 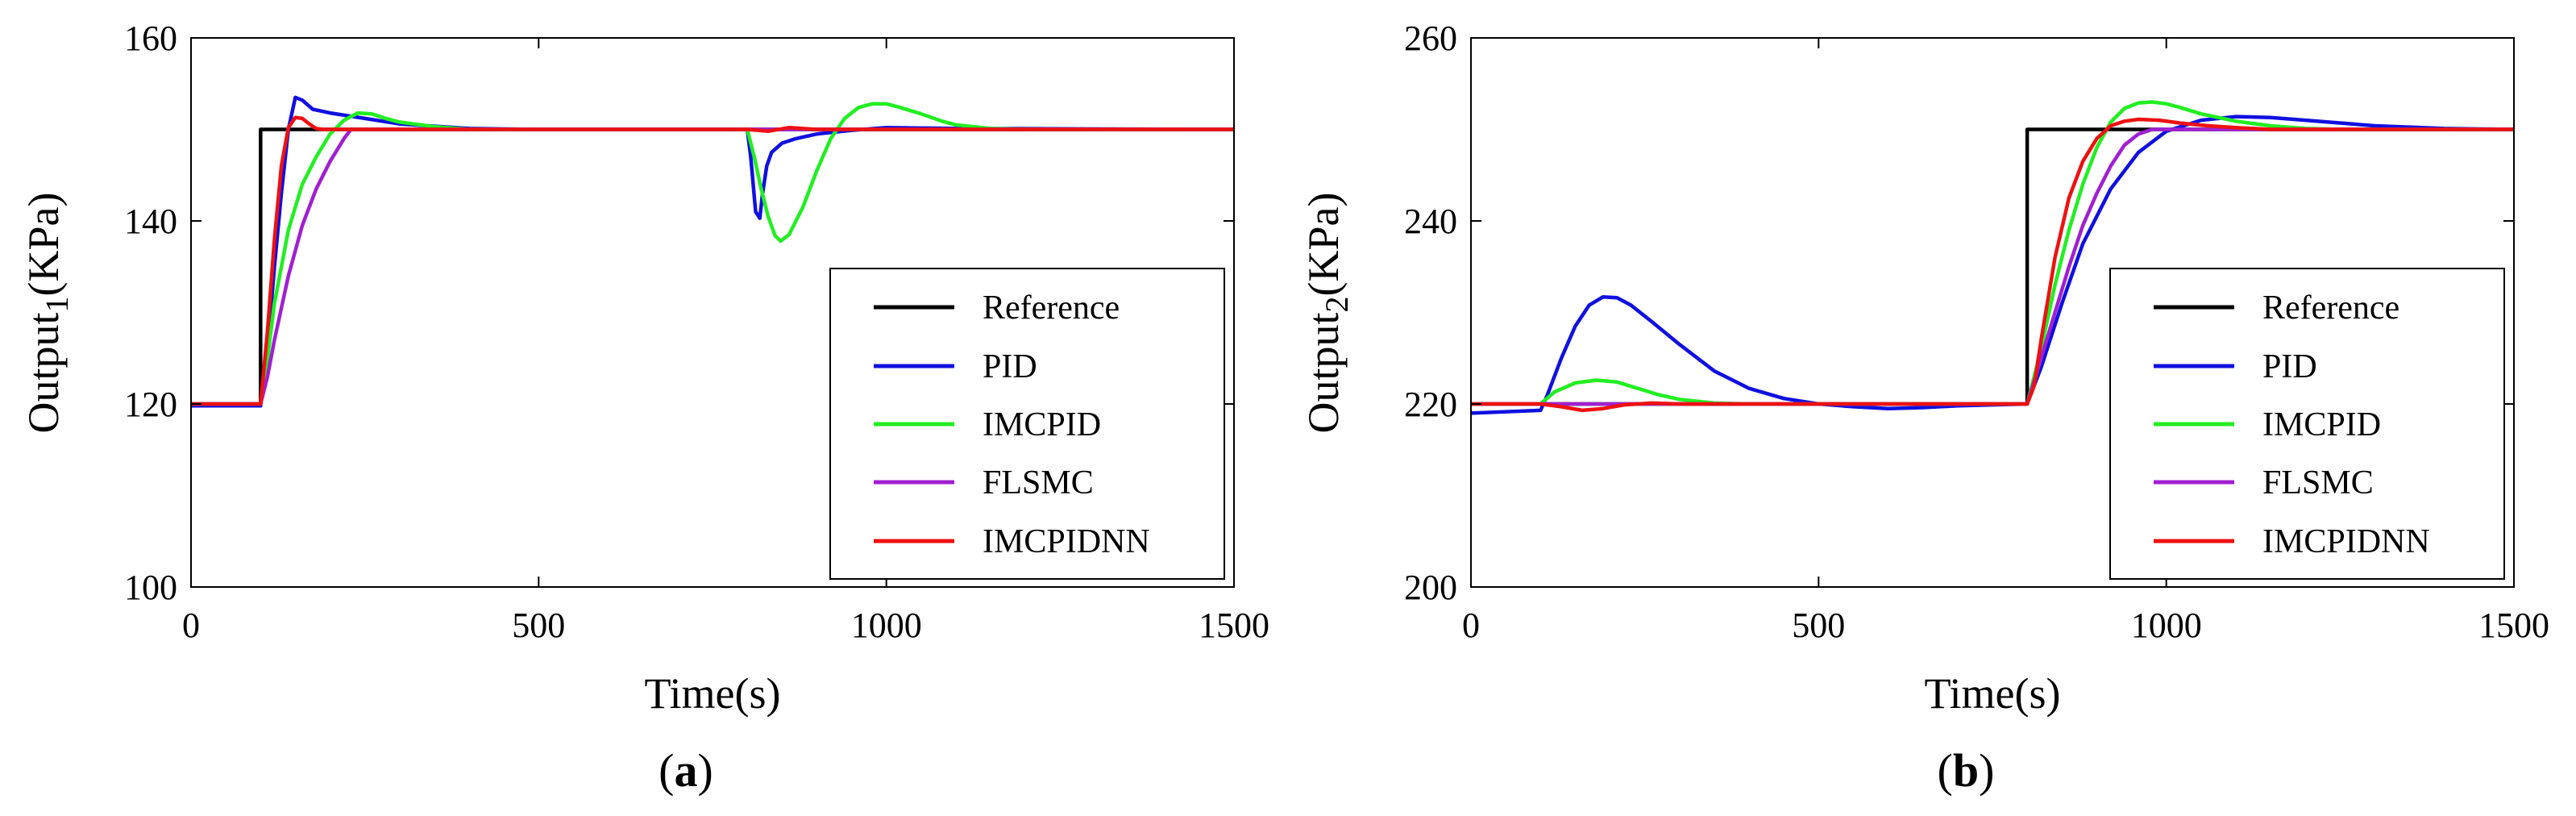 I want to click on panel-letter-b: b, so click(x=1966, y=770).